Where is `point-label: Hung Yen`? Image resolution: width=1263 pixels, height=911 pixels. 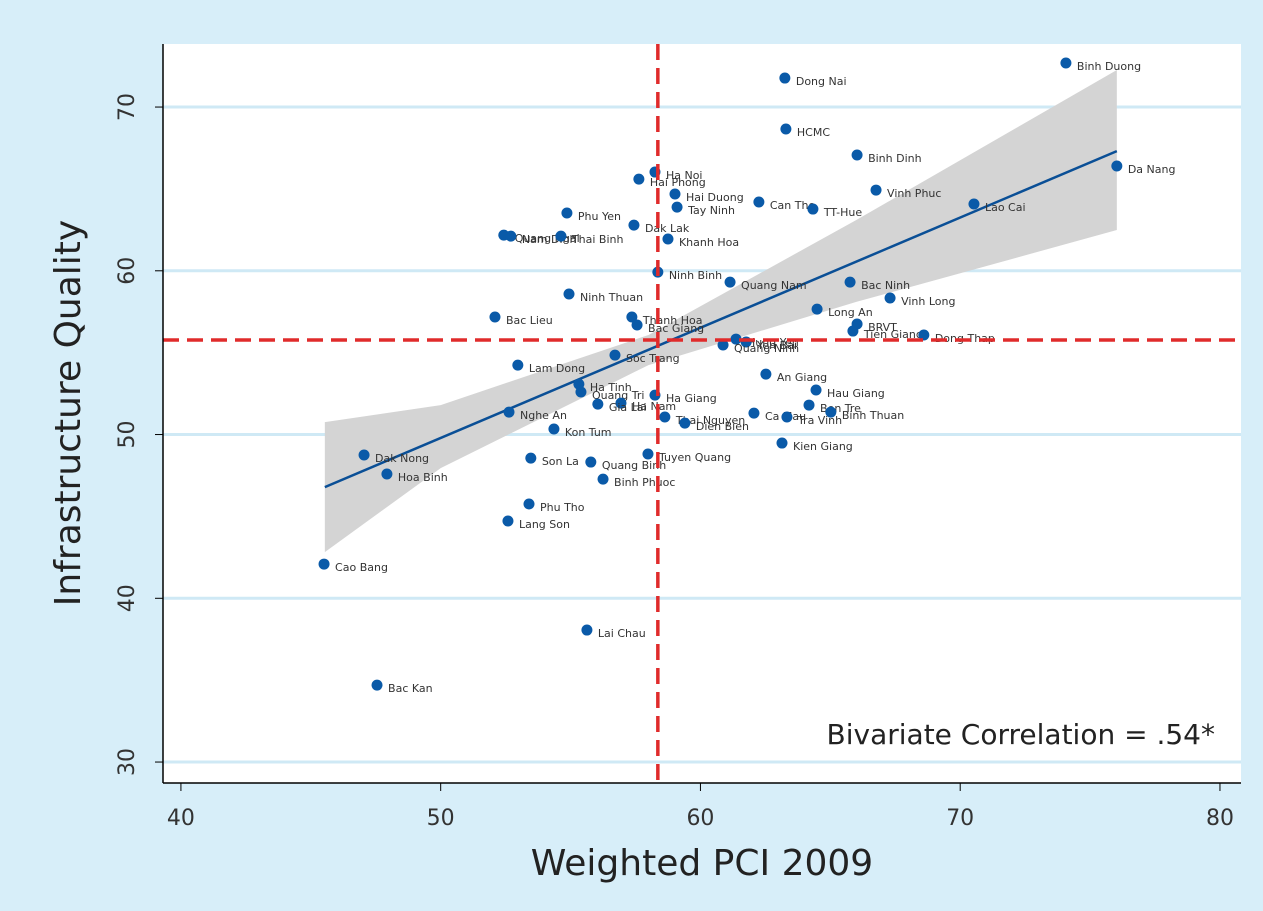 point-label: Hung Yen is located at coordinates (773, 342).